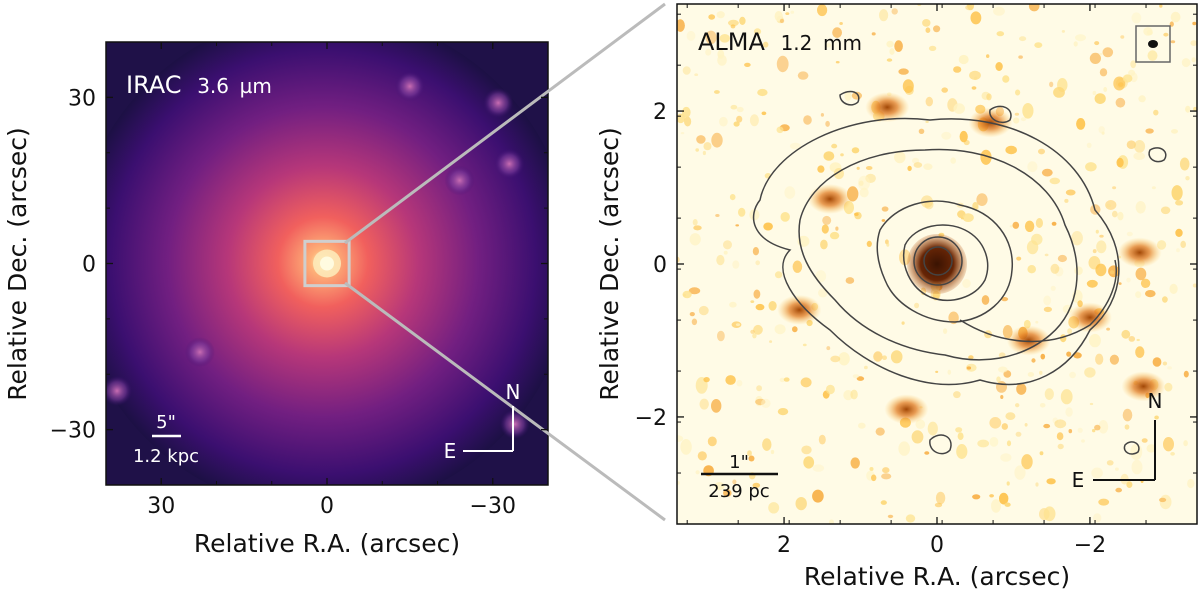  What do you see at coordinates (780, 42) in the screenshot?
I see `alma-panel-title: ALMA 1.2 mm` at bounding box center [780, 42].